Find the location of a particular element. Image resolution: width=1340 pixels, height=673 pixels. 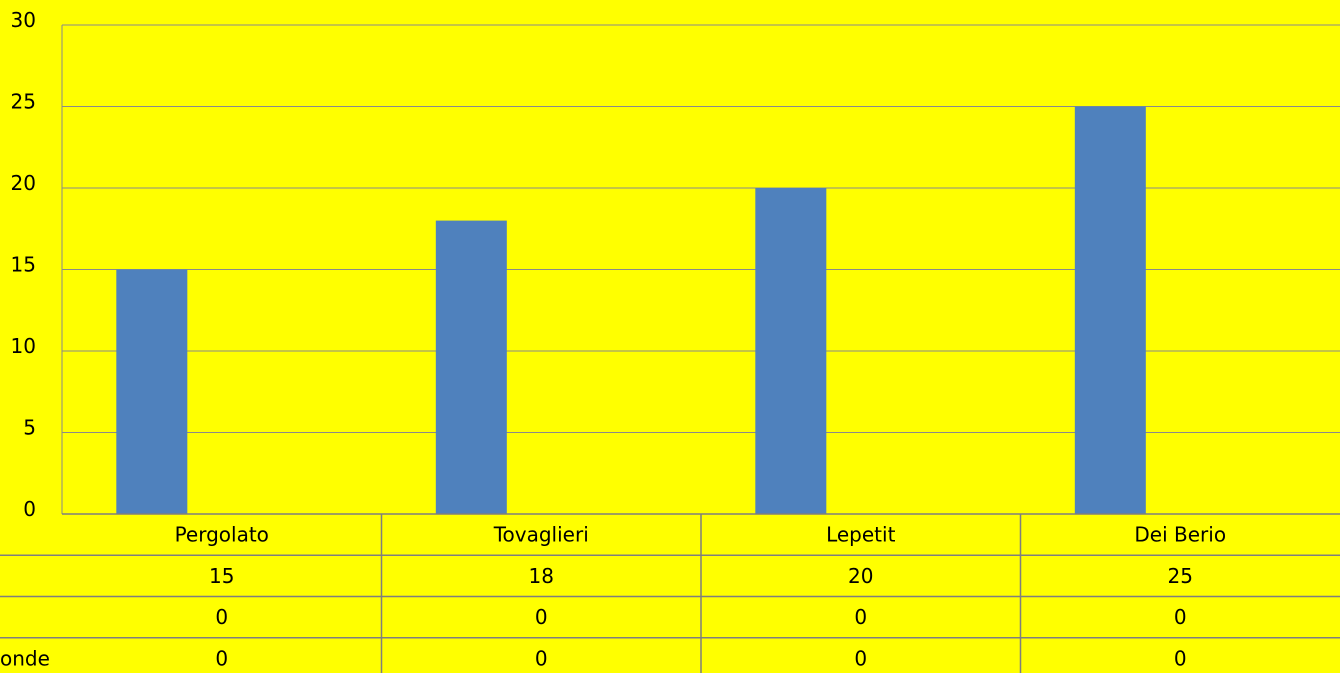

y-tick-label: 20 is located at coordinates (23, 183).